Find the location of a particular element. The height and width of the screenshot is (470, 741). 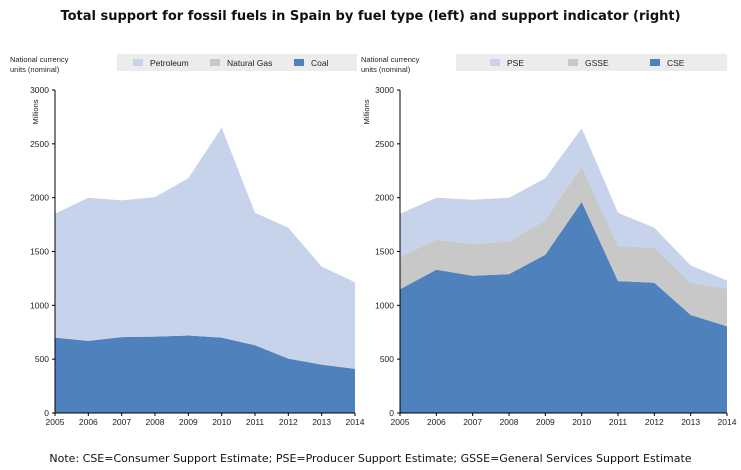

legend-label-cse: CSE is located at coordinates (676, 63).